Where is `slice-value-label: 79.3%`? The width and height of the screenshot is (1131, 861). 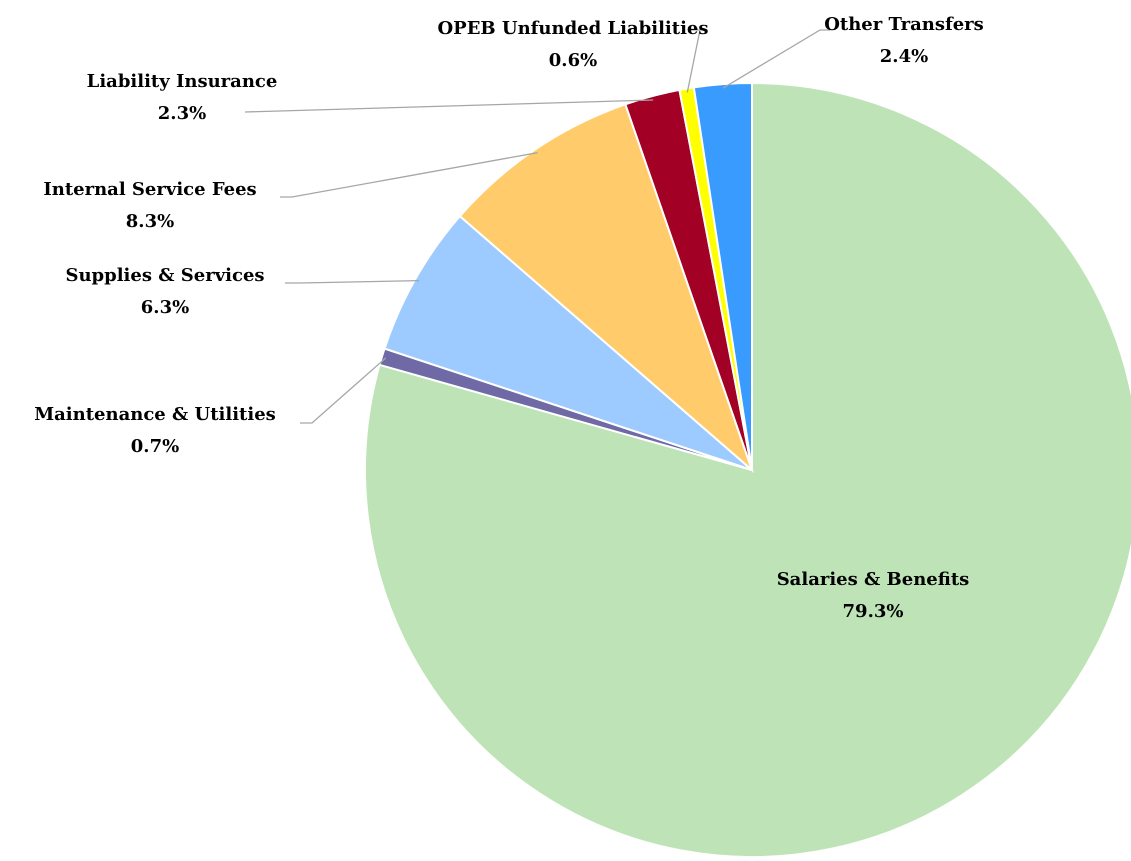
slice-value-label: 79.3% is located at coordinates (873, 611).